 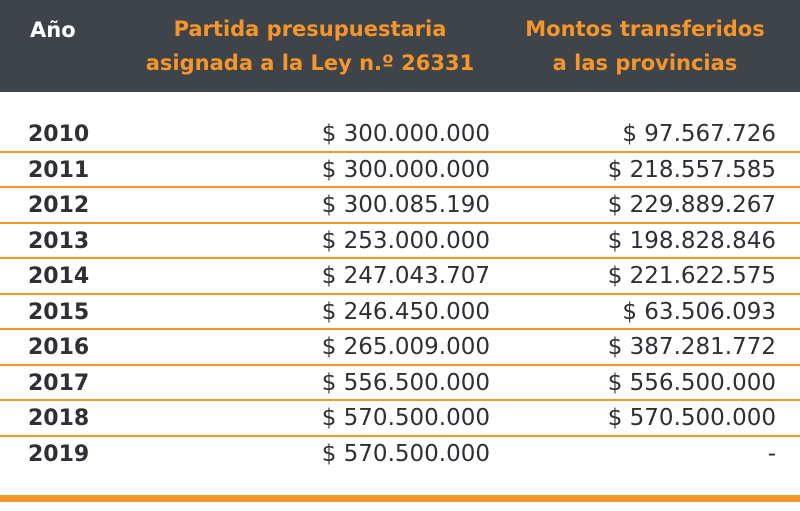 I want to click on header-year-label: Año, so click(x=53, y=30).